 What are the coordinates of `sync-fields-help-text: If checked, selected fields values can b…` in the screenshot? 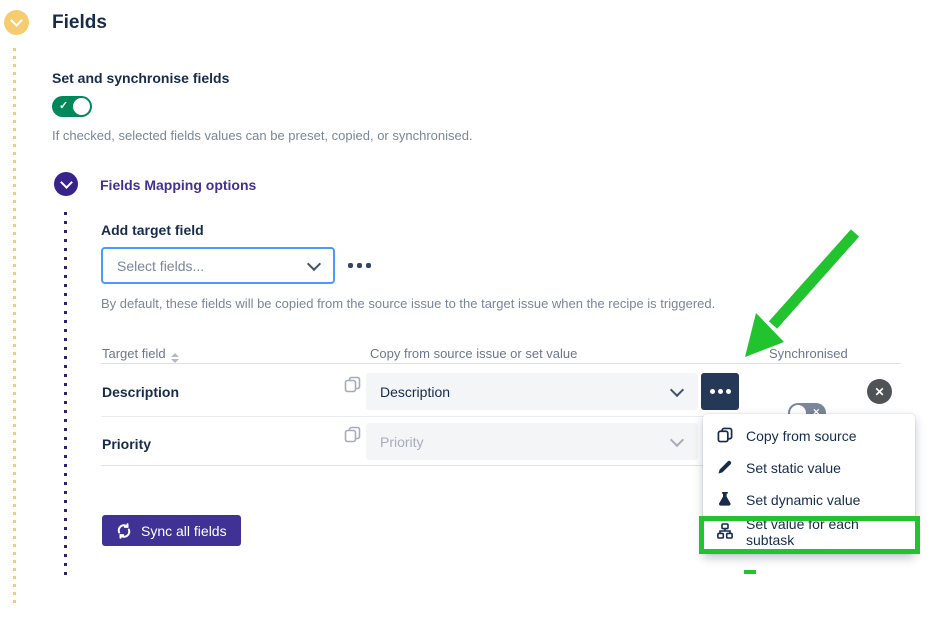 It's located at (262, 135).